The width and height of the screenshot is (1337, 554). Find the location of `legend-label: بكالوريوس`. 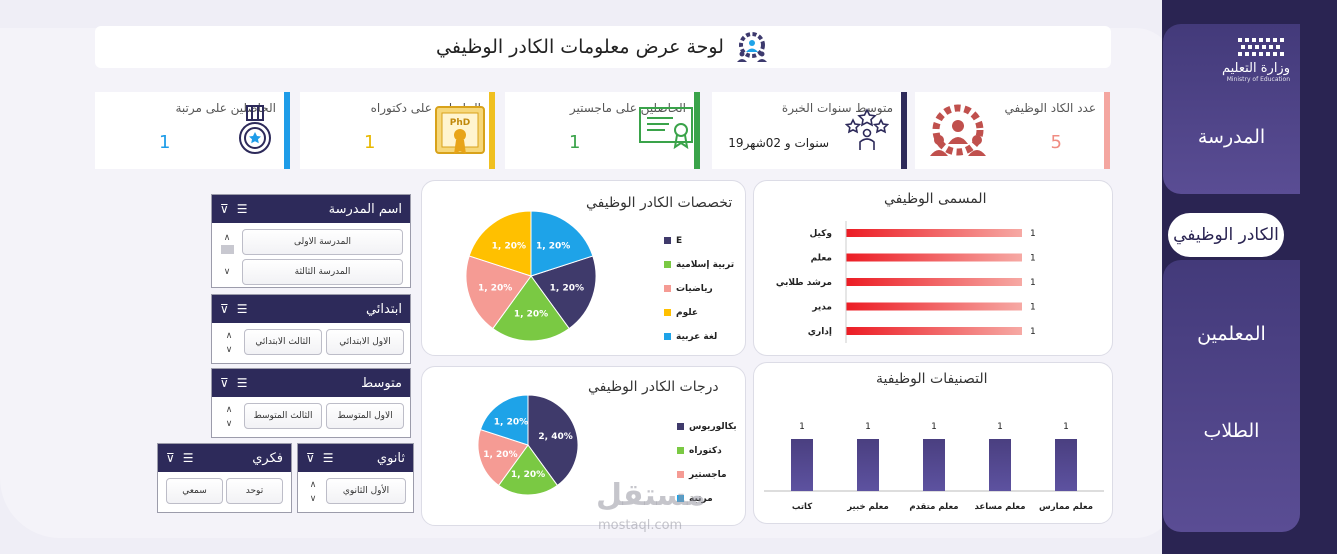

legend-label: بكالوريوس is located at coordinates (713, 427).